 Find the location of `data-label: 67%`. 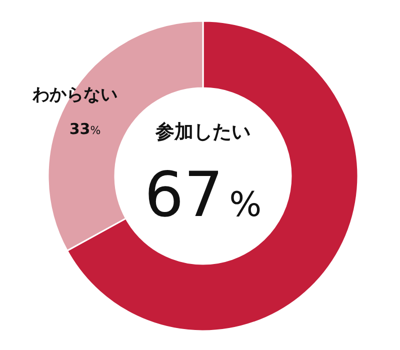

data-label: 67% is located at coordinates (203, 194).